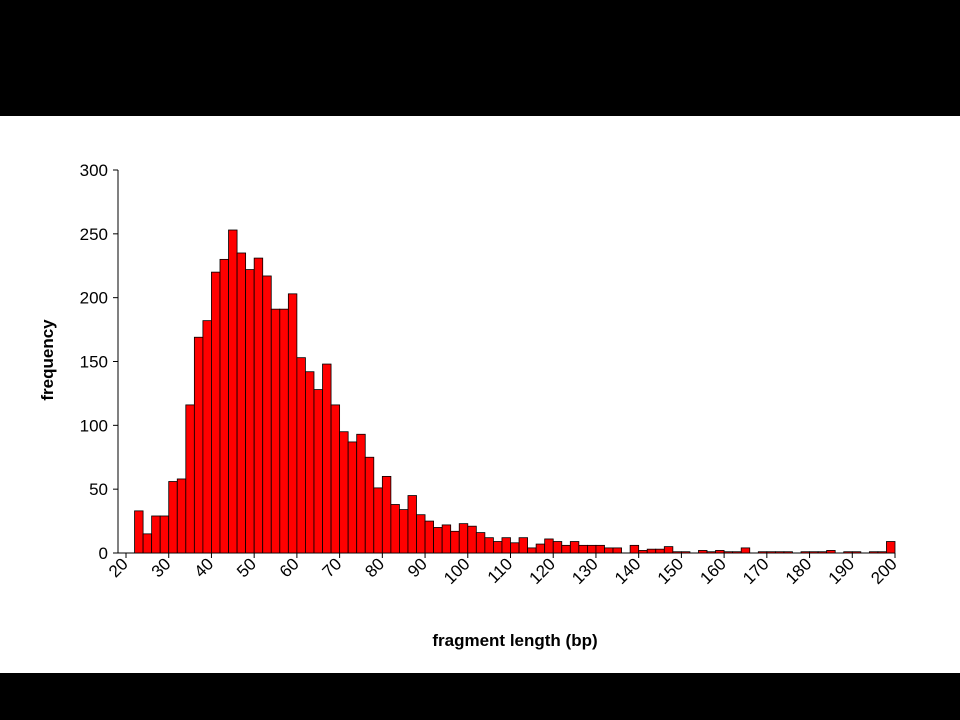 The height and width of the screenshot is (720, 960). What do you see at coordinates (514, 640) in the screenshot?
I see `x-axis-label: fragment length (bp)` at bounding box center [514, 640].